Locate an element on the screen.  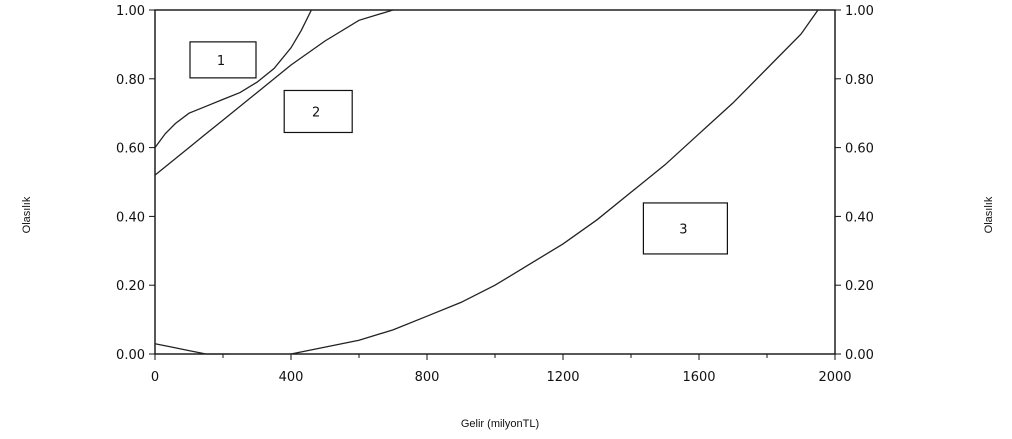
y-tick-label-left: 0.60 is located at coordinates (130, 149).